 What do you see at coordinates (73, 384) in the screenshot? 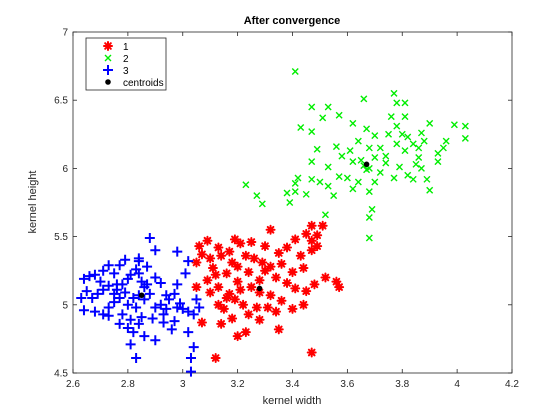
I see `x-tick-label: 2.6` at bounding box center [73, 384].